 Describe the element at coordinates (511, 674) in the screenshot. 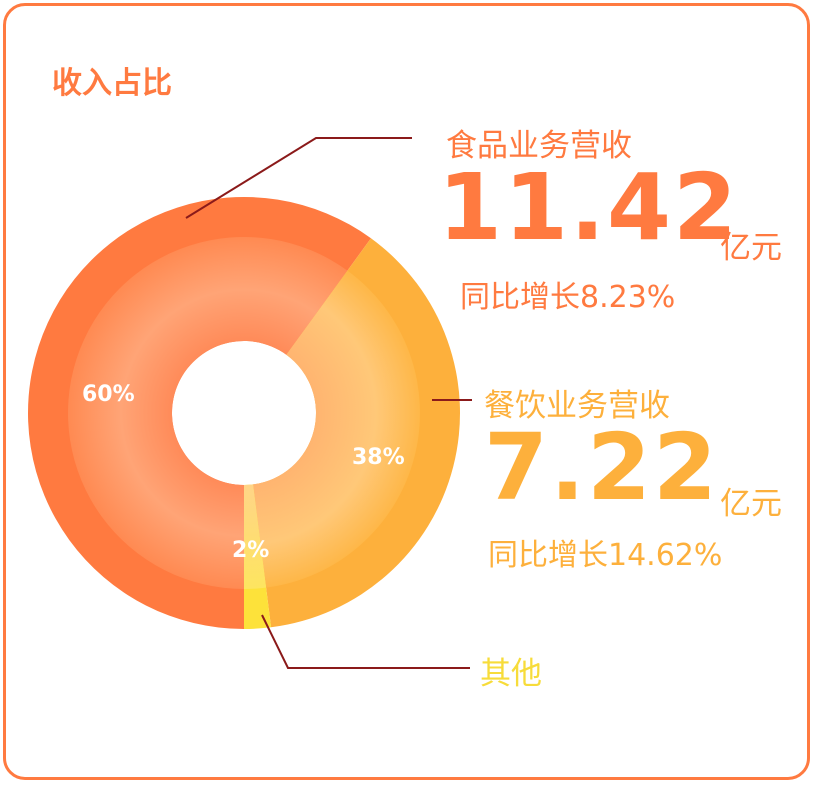

I see `other-category-label: 其他` at that location.